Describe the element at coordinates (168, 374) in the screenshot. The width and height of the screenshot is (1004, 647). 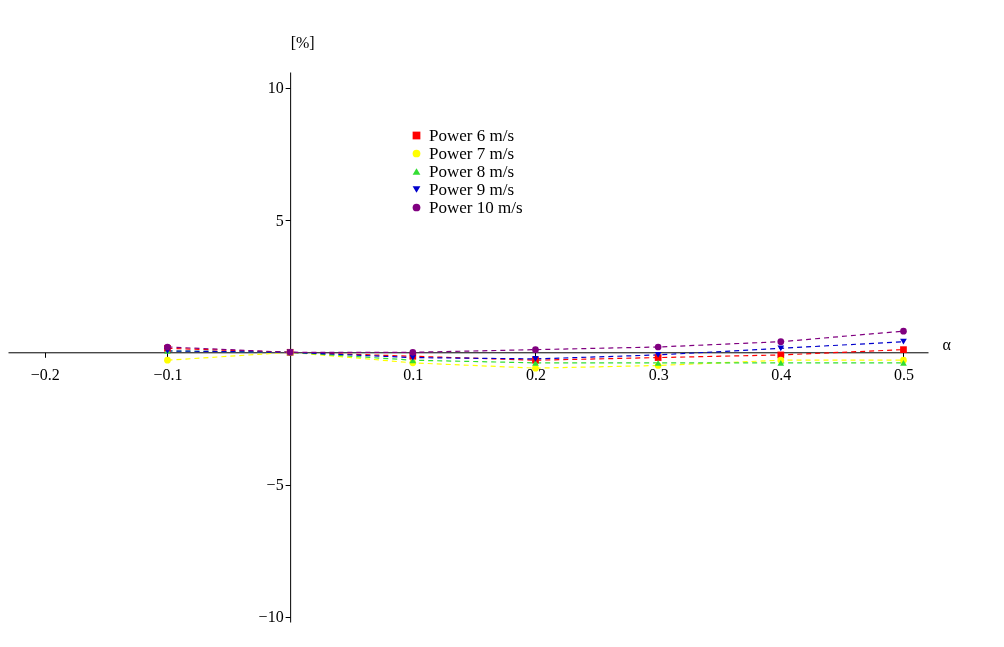
I see `x-tick-label: −0.1` at that location.